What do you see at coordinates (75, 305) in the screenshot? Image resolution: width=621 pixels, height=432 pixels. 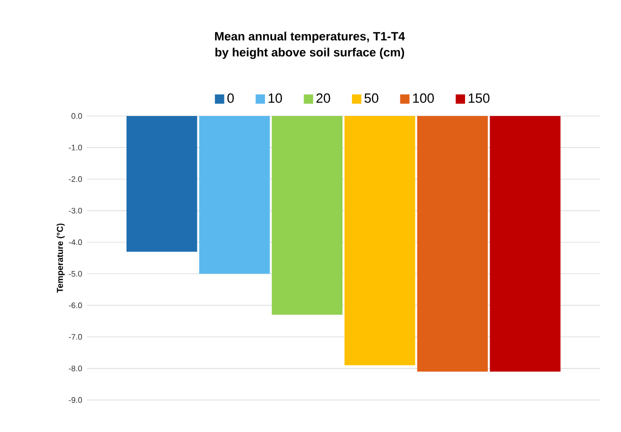 I see `y-tick-label: -6.0` at bounding box center [75, 305].